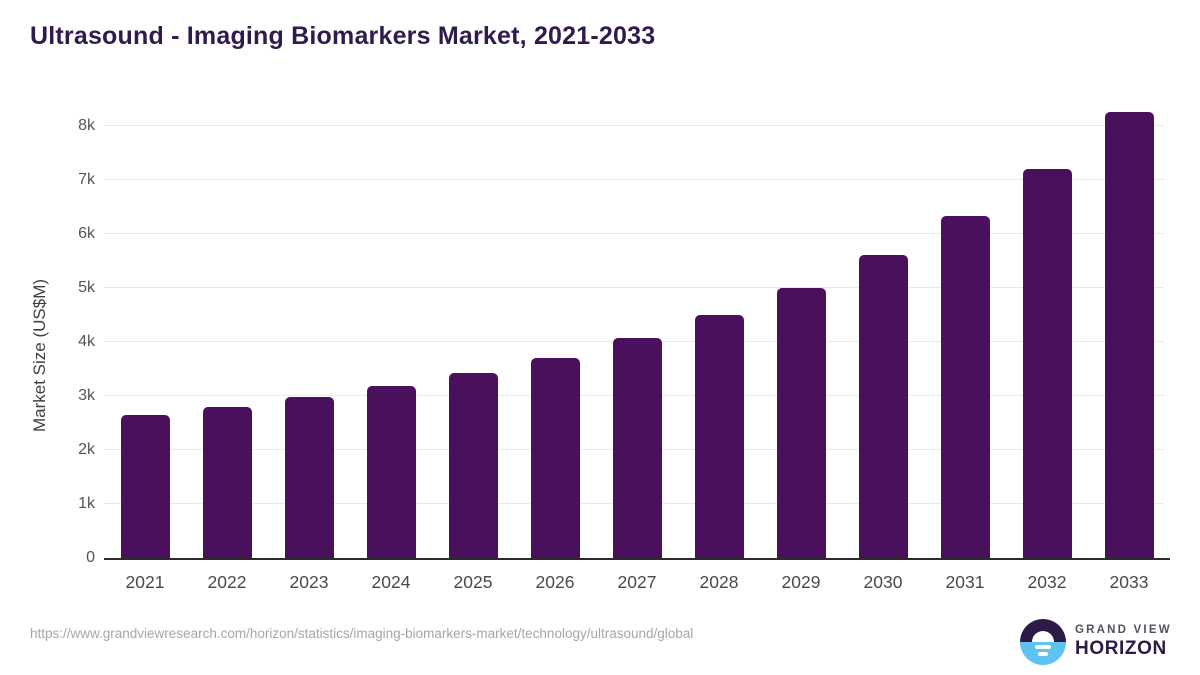  Describe the element at coordinates (473, 465) in the screenshot. I see `bar-2025` at that location.